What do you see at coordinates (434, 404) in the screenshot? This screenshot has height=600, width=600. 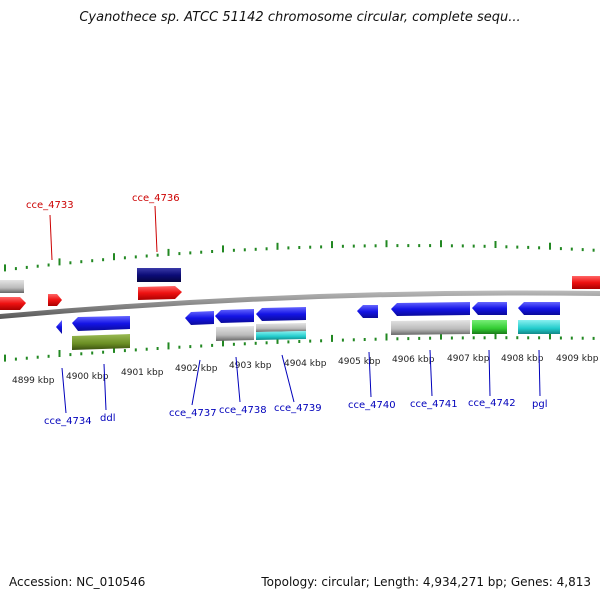 I see `gene-label: cce_4741` at bounding box center [434, 404].